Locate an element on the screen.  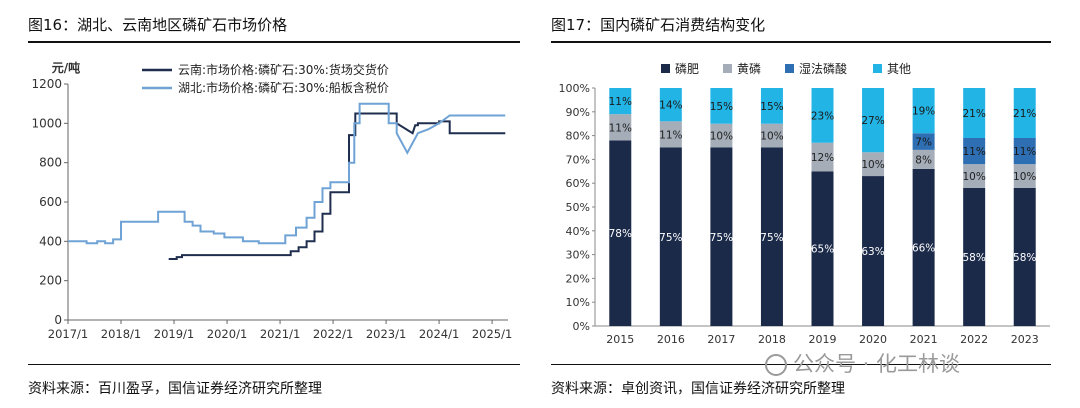
y-tick-label: 60% is located at coordinates (578, 183).